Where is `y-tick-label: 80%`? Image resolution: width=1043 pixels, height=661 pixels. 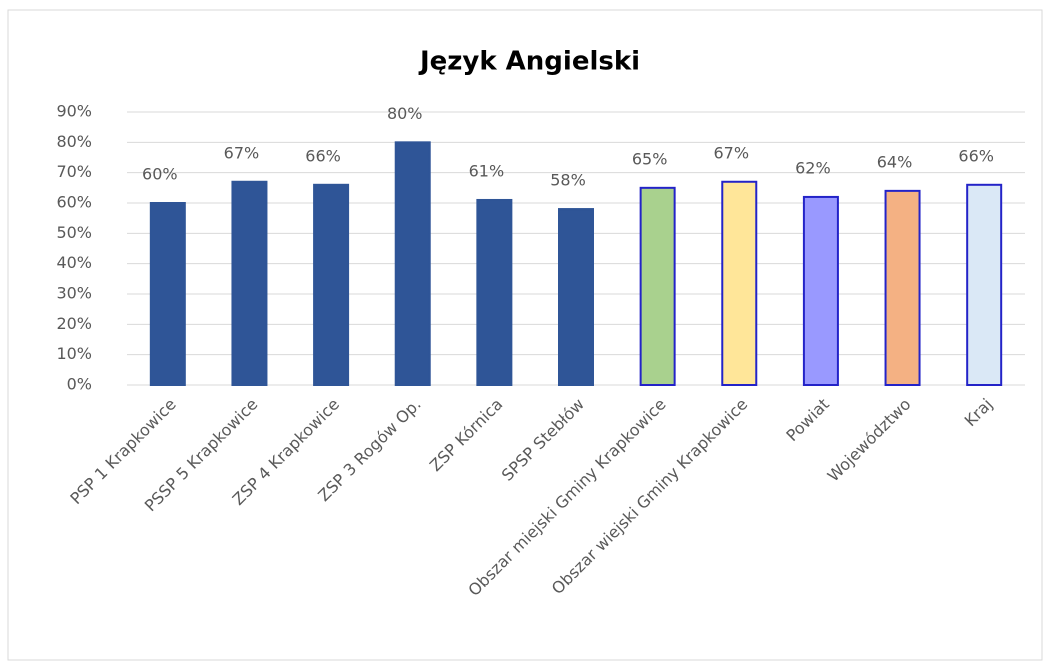 y-tick-label: 80% is located at coordinates (74, 141).